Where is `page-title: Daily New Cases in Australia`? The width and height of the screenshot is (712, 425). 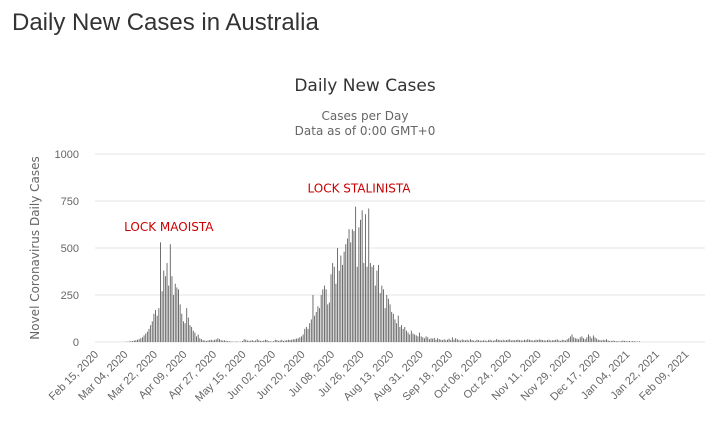
page-title: Daily New Cases in Australia is located at coordinates (165, 22).